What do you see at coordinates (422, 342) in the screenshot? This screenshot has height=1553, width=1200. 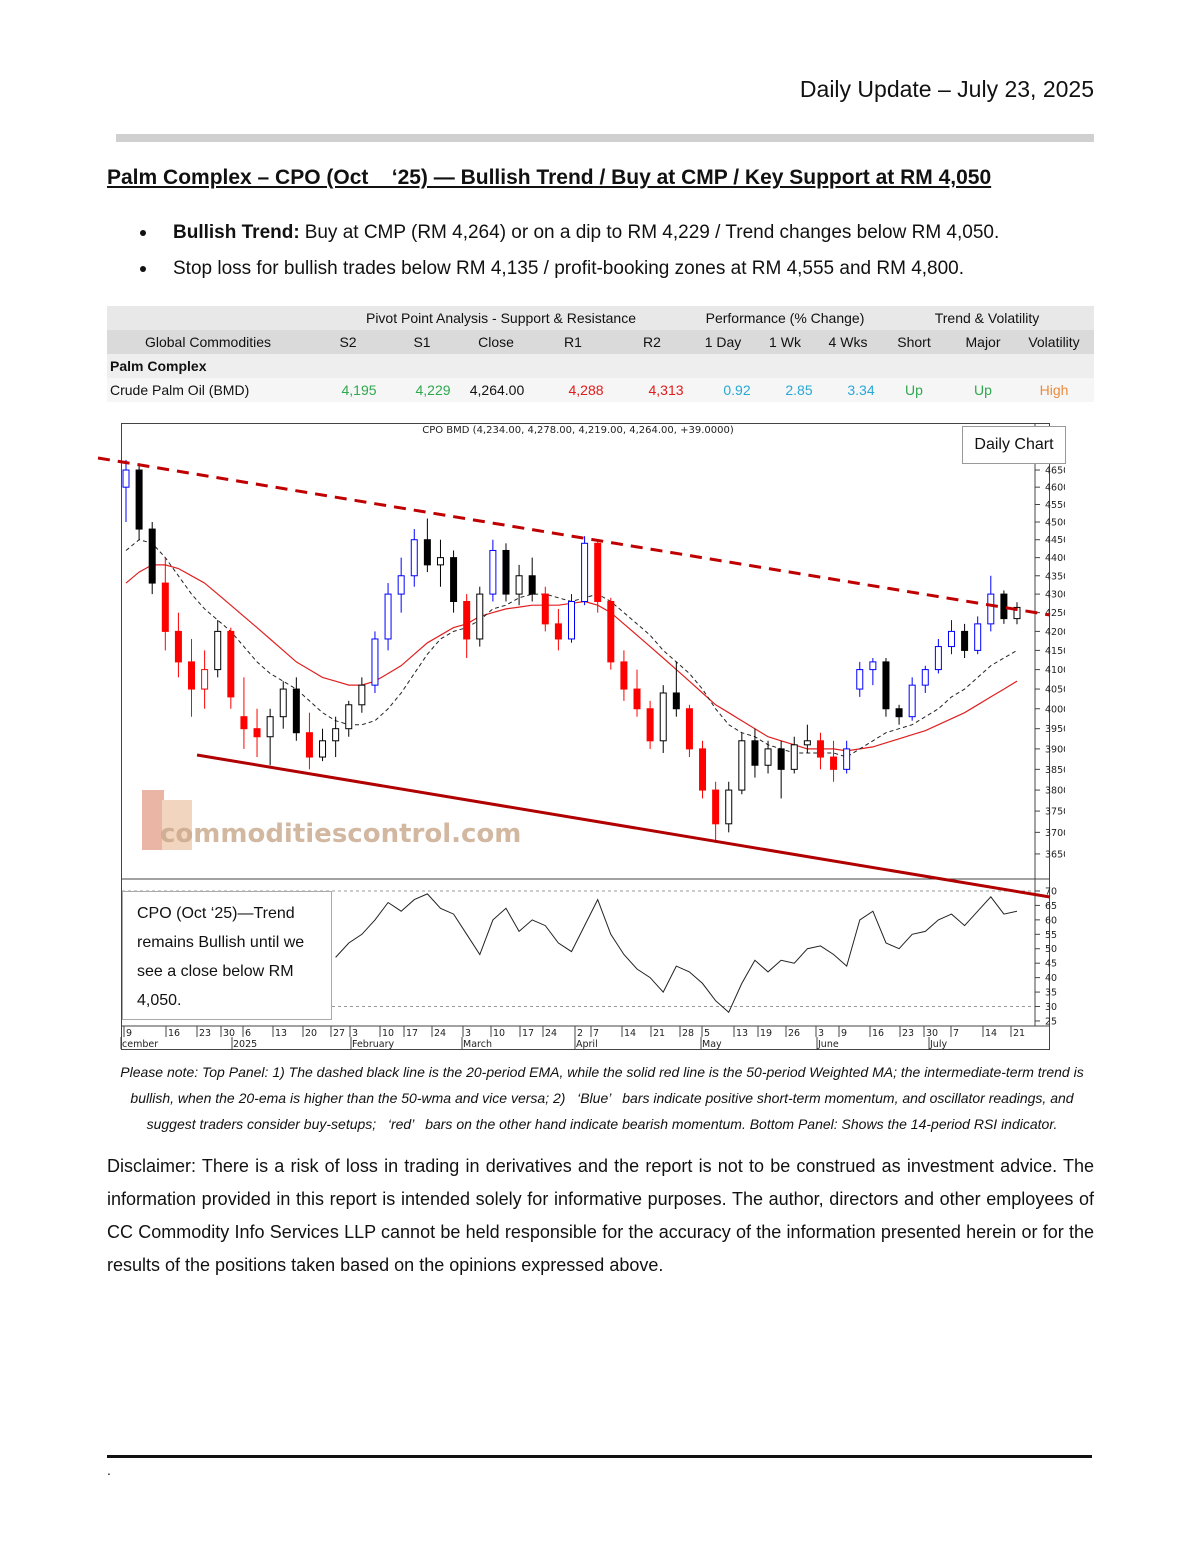 I see `column-header: S1` at bounding box center [422, 342].